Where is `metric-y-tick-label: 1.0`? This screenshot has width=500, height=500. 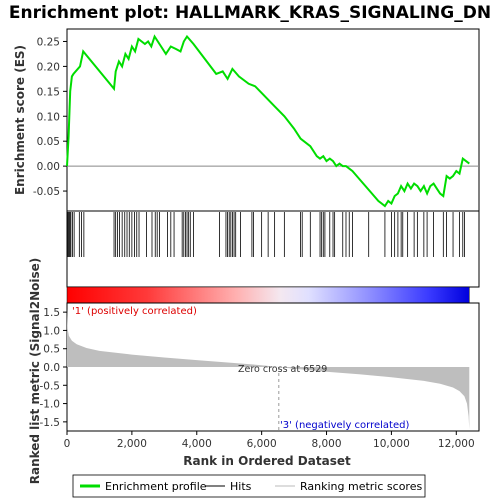 metric-y-tick-label: 1.0 is located at coordinates (51, 331).